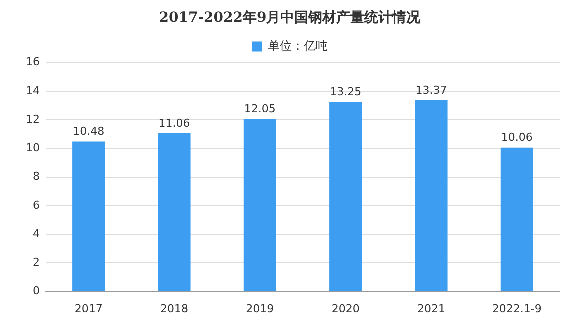 This screenshot has height=327, width=585. What do you see at coordinates (174, 123) in the screenshot?
I see `data-label: 11.06` at bounding box center [174, 123].